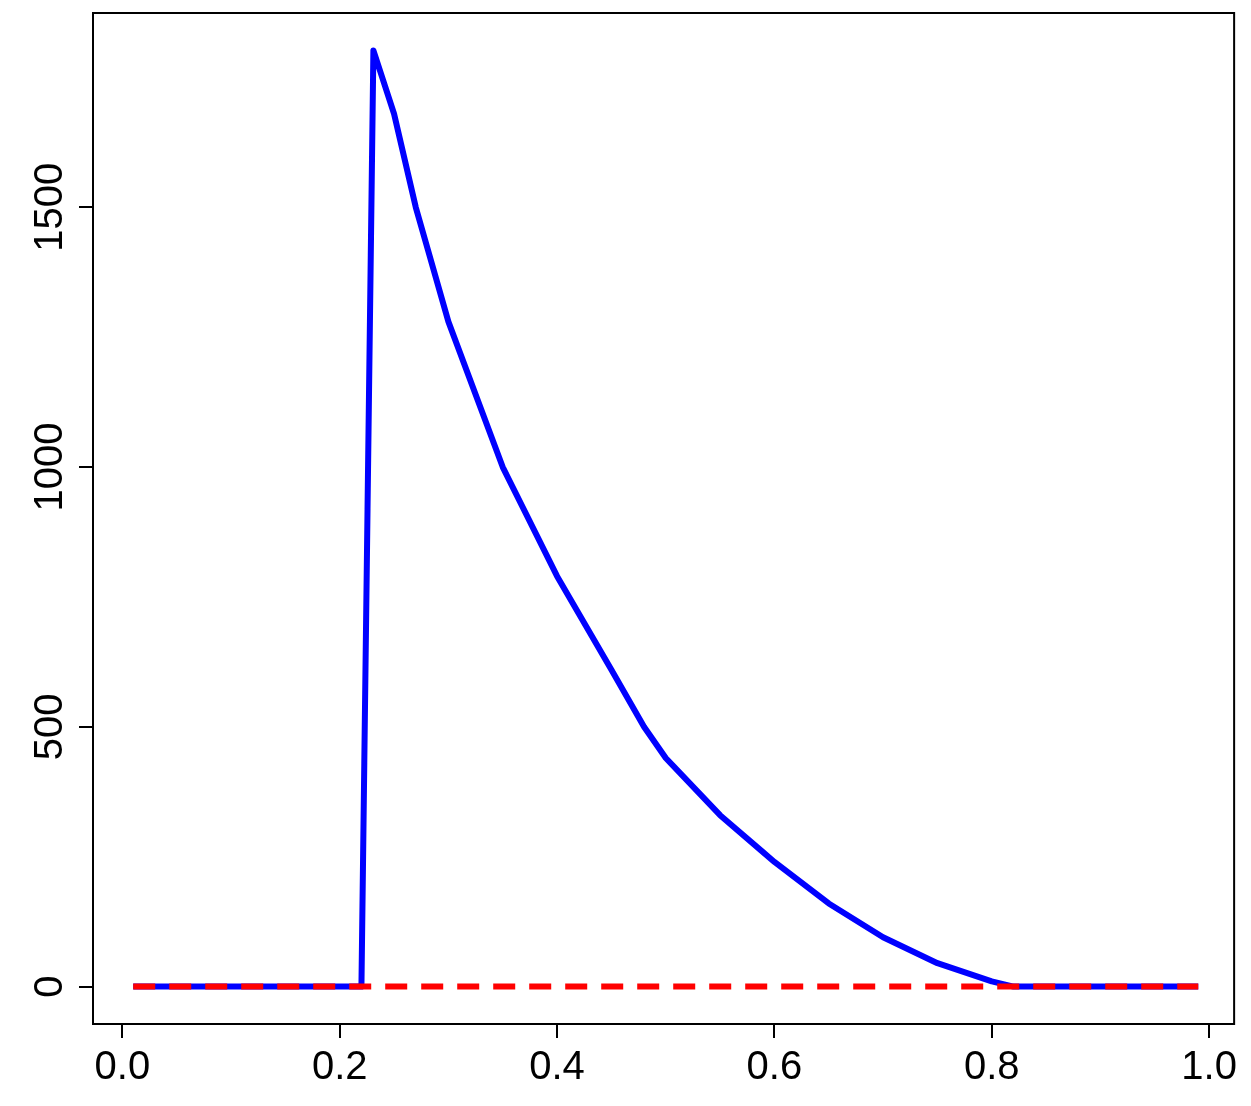  What do you see at coordinates (48, 467) in the screenshot?
I see `y-tick-label: 1000` at bounding box center [48, 467].